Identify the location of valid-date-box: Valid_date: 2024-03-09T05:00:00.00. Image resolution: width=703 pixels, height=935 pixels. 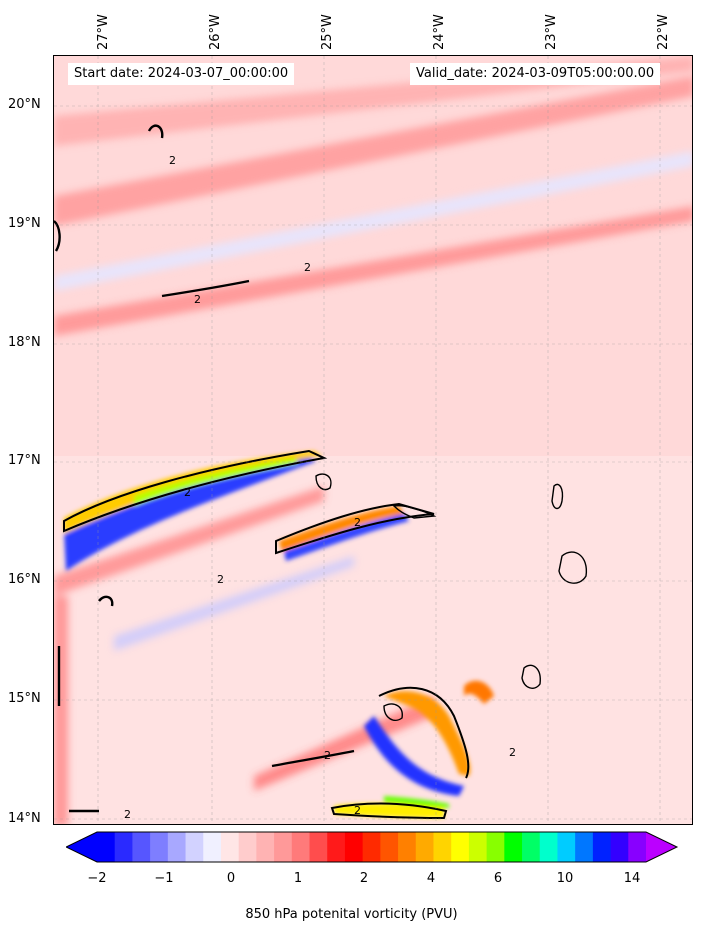
(535, 74).